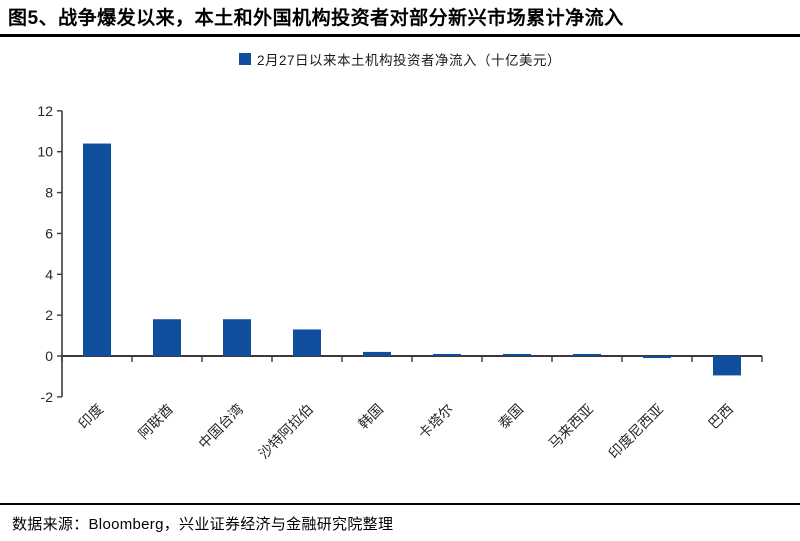 The width and height of the screenshot is (800, 541). I want to click on x-axis-category-label: 阿联酋, so click(155, 421).